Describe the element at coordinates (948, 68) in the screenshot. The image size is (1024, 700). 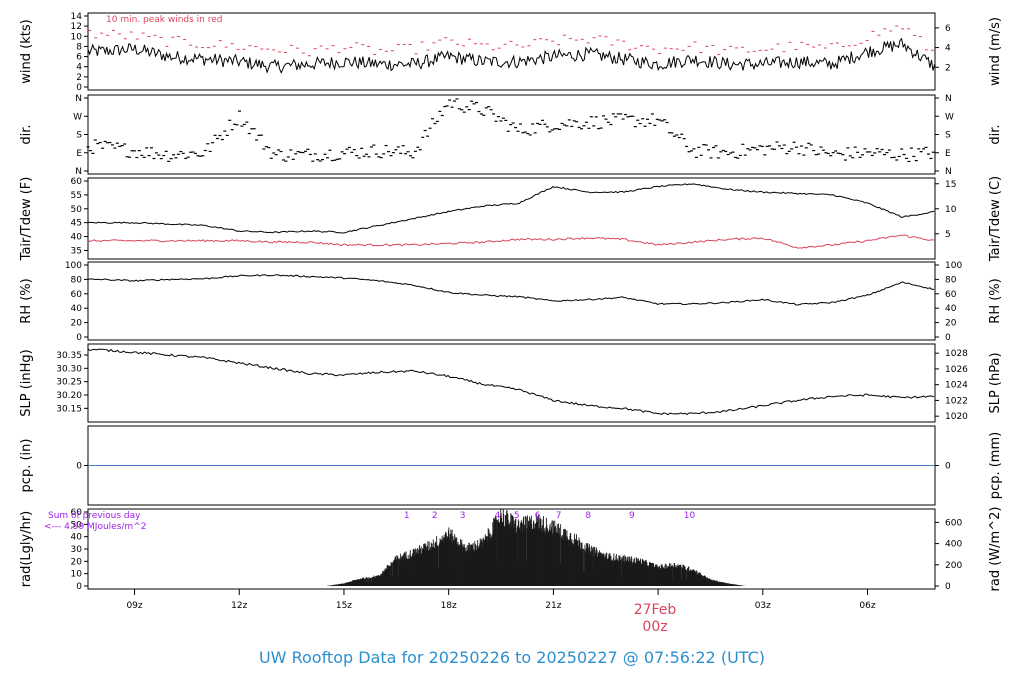
I see `y-tick-label-right: 2` at that location.